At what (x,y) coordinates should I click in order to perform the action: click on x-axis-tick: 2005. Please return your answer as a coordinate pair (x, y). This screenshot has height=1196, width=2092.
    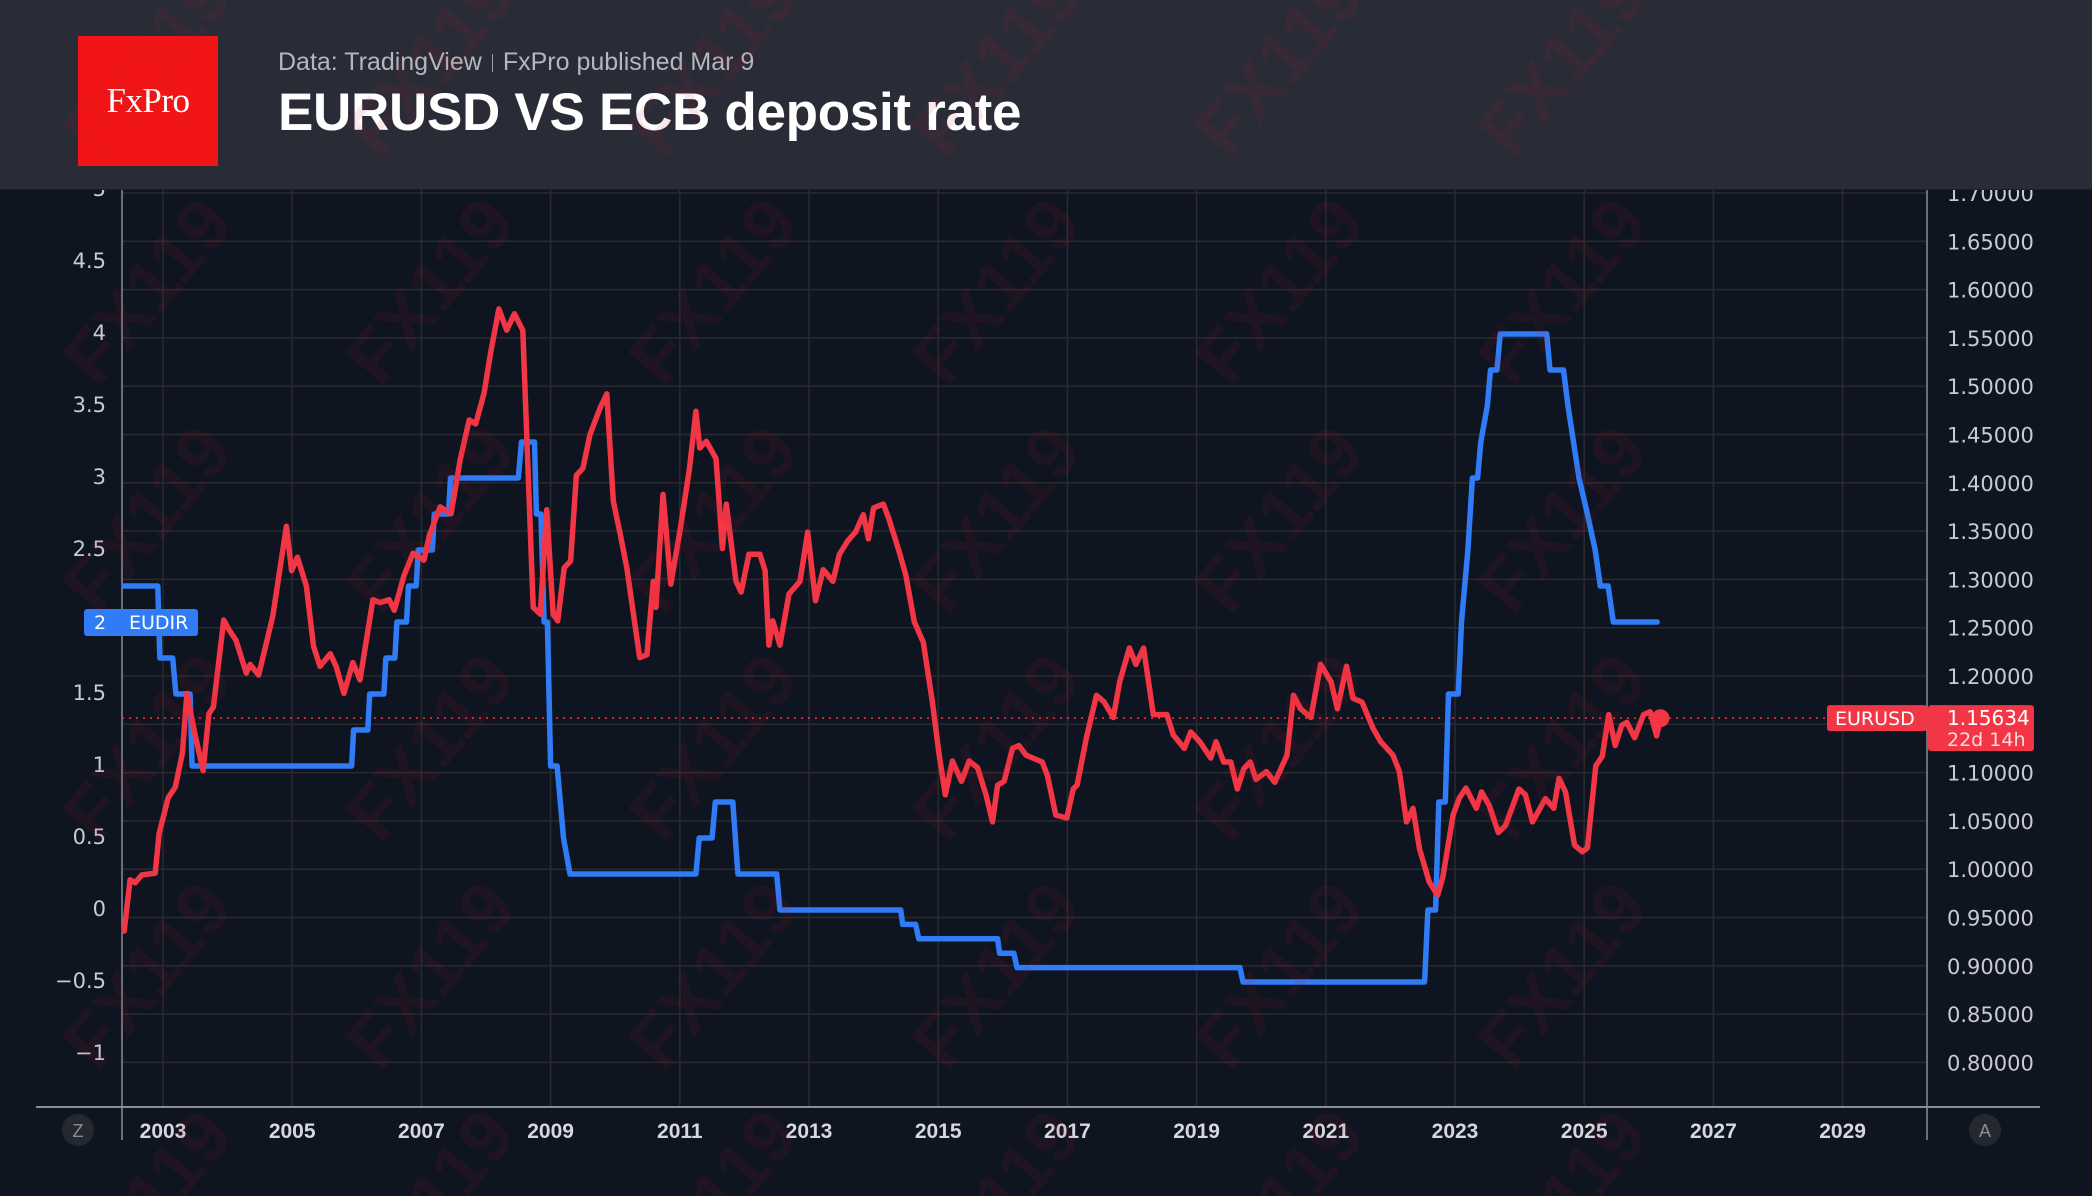
    Looking at the image, I should click on (292, 1131).